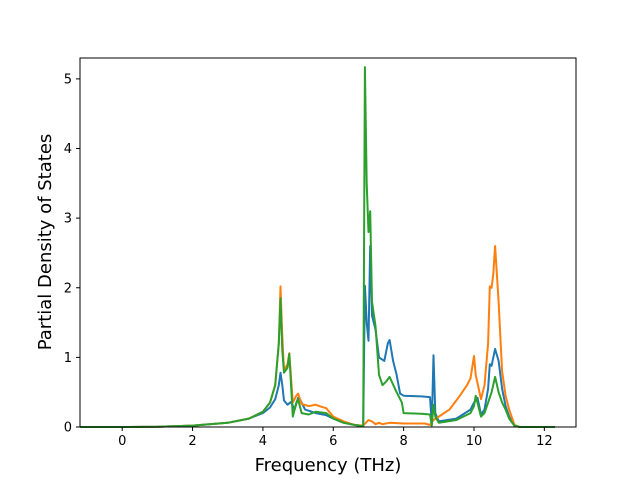 Image resolution: width=640 pixels, height=480 pixels. Describe the element at coordinates (68, 358) in the screenshot. I see `y-tick-label: 1` at that location.